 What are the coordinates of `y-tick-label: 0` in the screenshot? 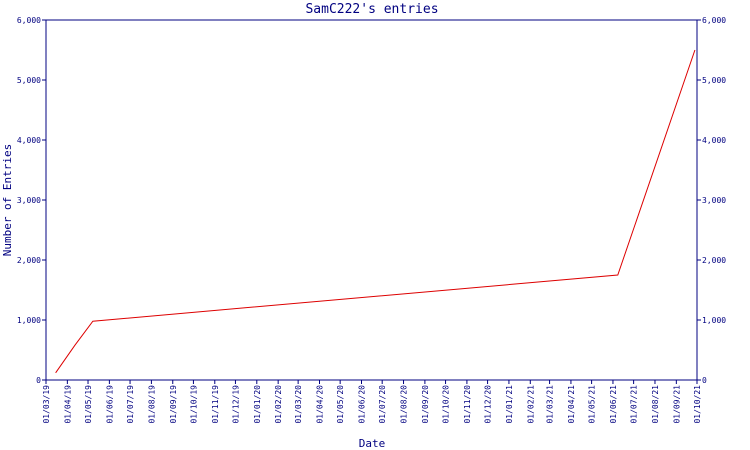 It's located at (38, 380).